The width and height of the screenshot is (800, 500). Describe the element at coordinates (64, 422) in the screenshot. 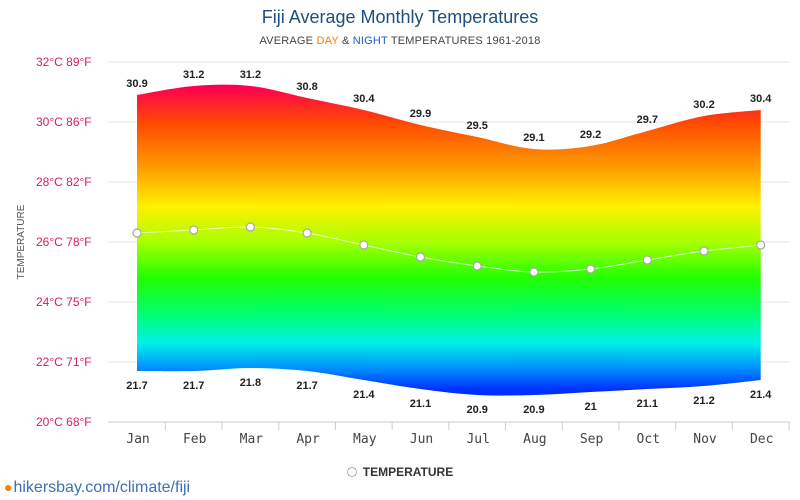

I see `y-tick-label: 20°C 68°F` at that location.